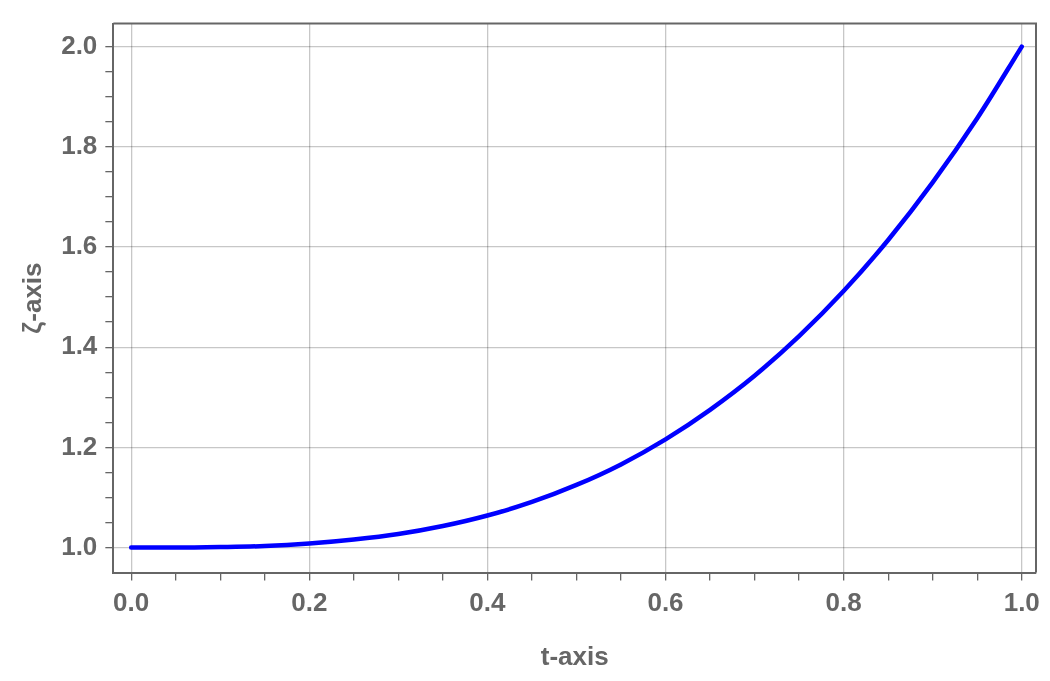 This screenshot has width=1050, height=681. What do you see at coordinates (574, 655) in the screenshot?
I see `x-axis-title: t-axis` at bounding box center [574, 655].